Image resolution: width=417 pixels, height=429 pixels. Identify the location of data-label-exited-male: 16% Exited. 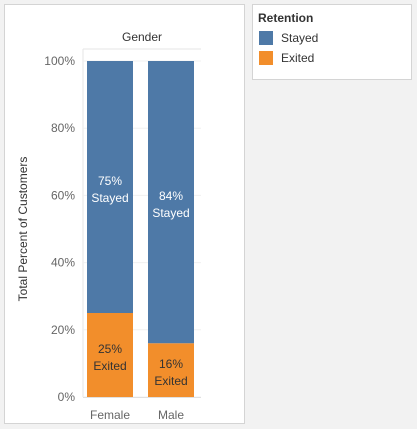
(170, 372).